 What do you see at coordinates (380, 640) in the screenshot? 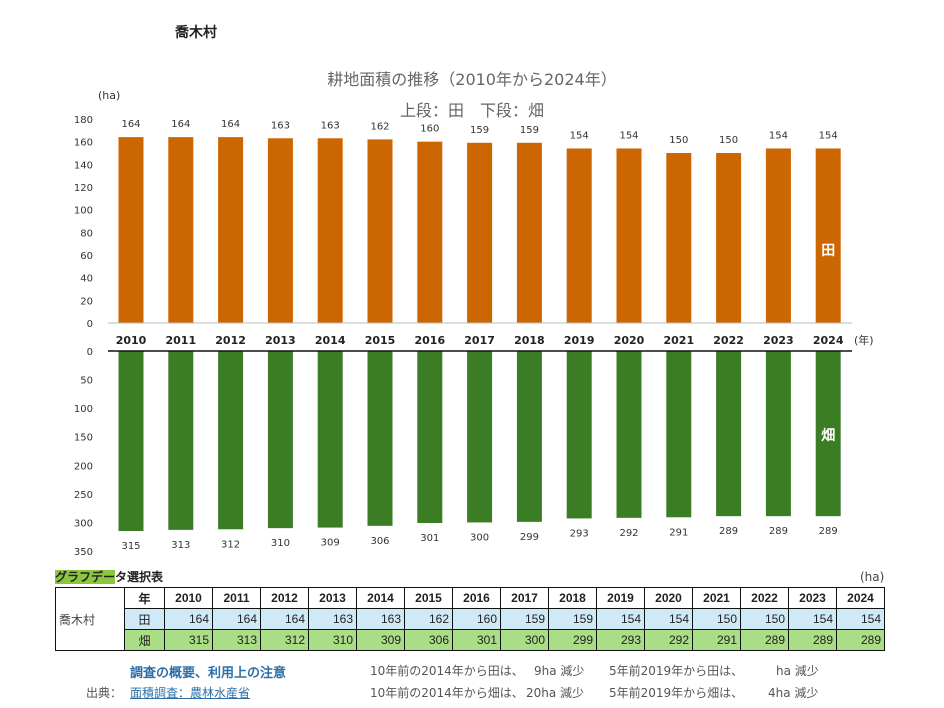
I see `table-cell-ha: 309` at bounding box center [380, 640].